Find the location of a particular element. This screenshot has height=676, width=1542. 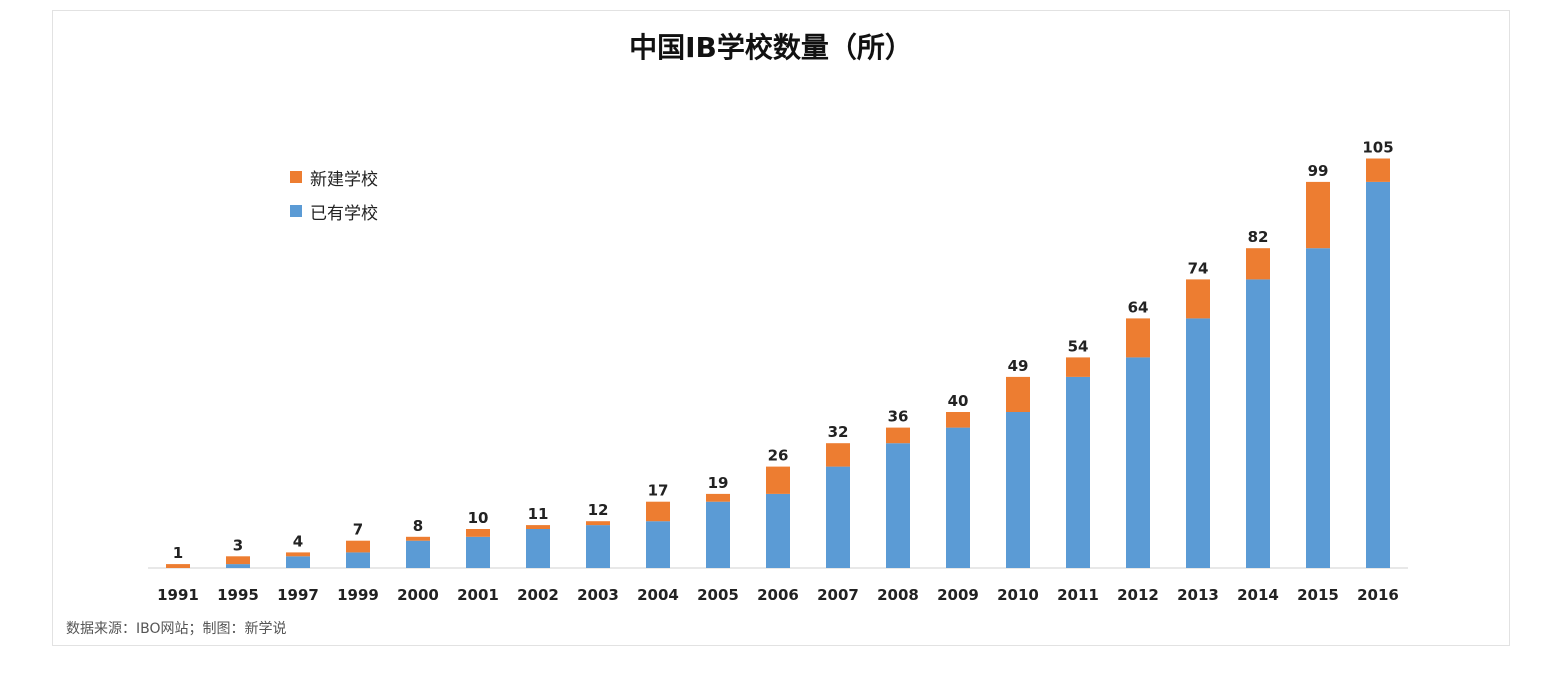

x-tick-label-2001: 2001 is located at coordinates (478, 595).